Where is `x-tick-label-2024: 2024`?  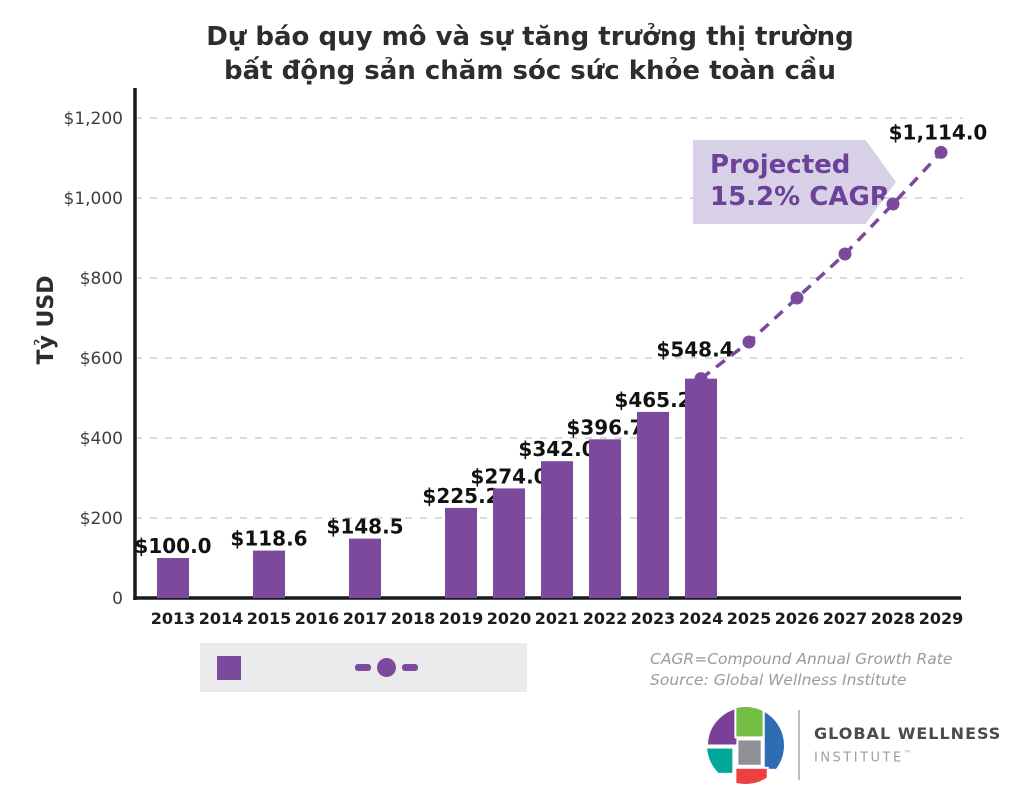
x-tick-label-2024: 2024 is located at coordinates (701, 618).